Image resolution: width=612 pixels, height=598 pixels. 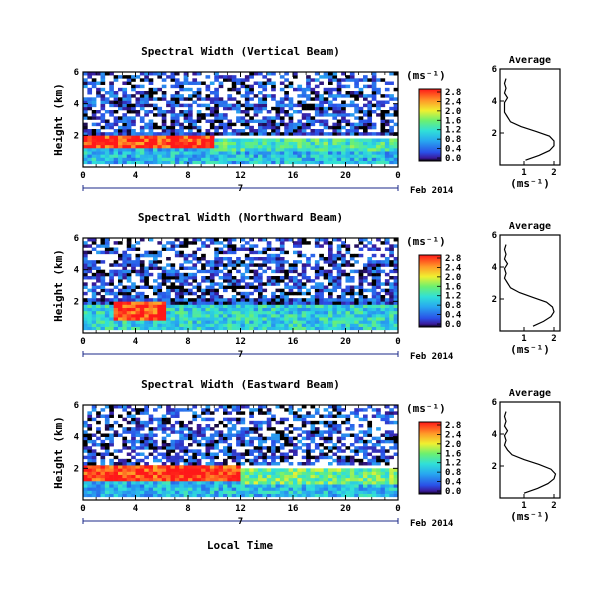 I want to click on x-tick-label: 20, so click(x=345, y=509).